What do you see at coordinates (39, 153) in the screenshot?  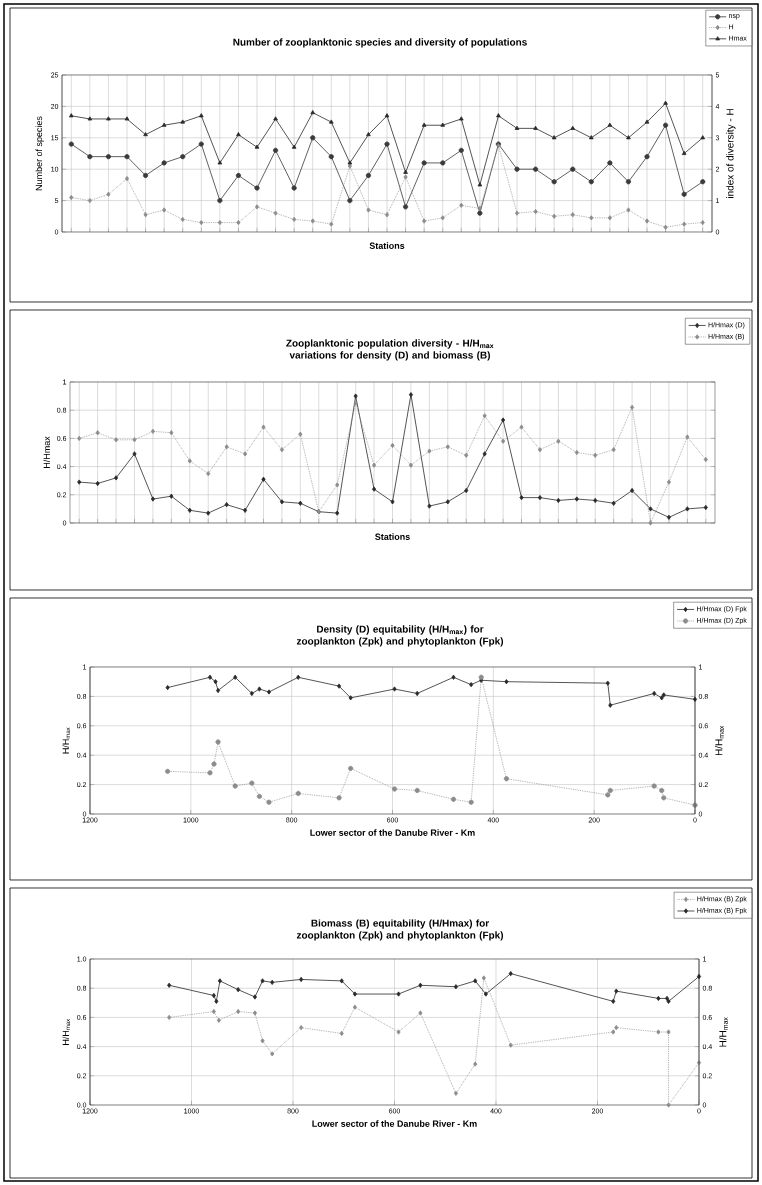 I see `y-axis-title: Number of species` at bounding box center [39, 153].